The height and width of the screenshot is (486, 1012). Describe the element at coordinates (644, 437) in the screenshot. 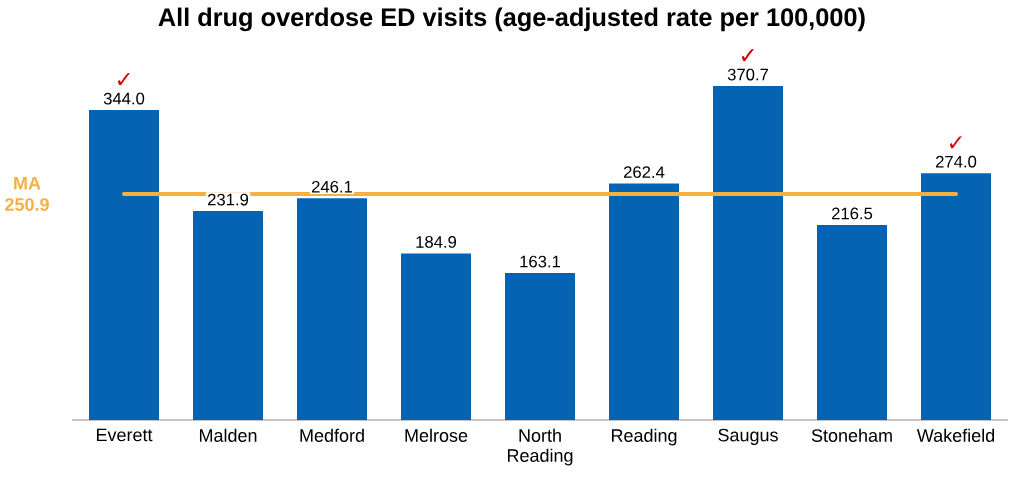

I see `x-tick-label: Reading` at that location.